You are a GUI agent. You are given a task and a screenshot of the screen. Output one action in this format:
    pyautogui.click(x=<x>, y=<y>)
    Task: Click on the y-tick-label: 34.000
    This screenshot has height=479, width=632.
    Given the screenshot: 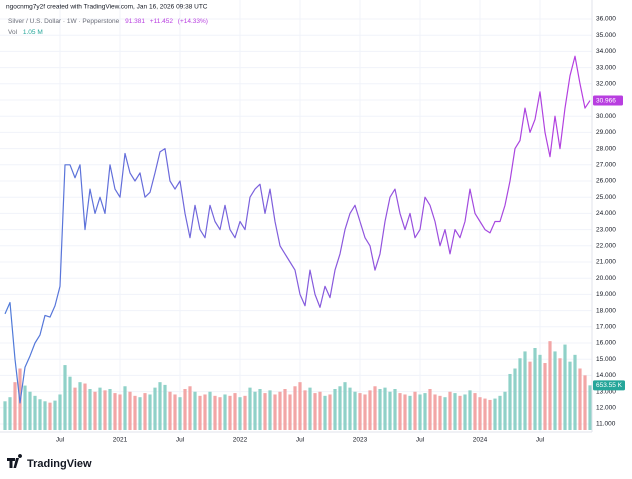 What is the action you would take?
    pyautogui.click(x=606, y=51)
    